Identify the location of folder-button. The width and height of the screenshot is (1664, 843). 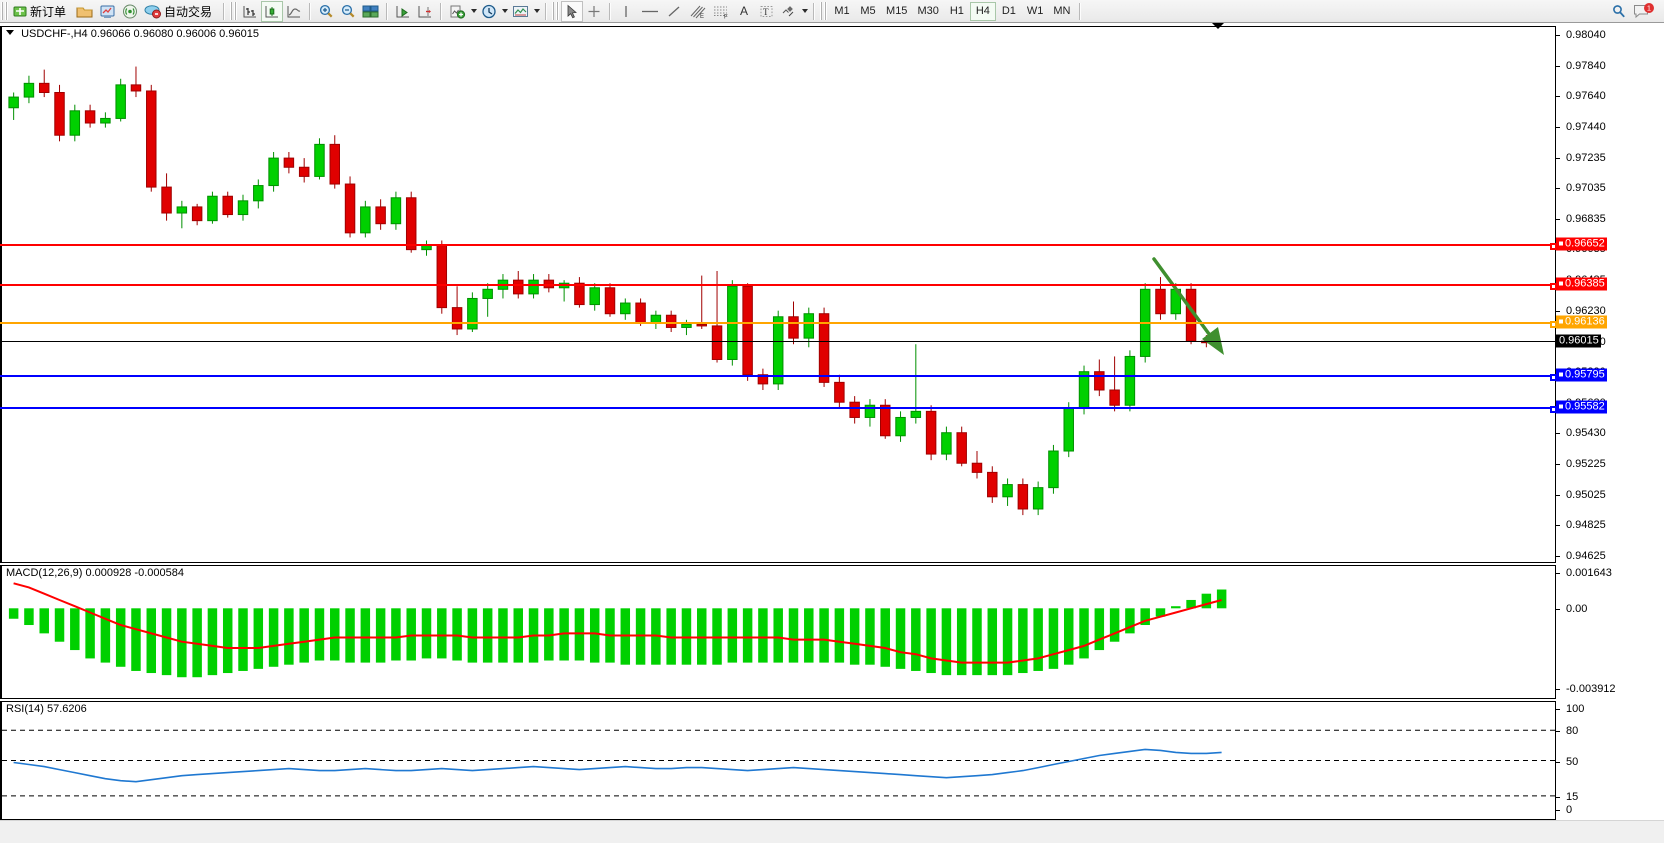
(84, 11).